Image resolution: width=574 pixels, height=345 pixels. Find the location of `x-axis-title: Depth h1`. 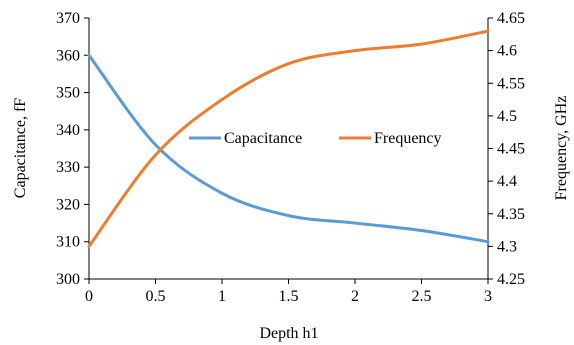

x-axis-title: Depth h1 is located at coordinates (288, 333).